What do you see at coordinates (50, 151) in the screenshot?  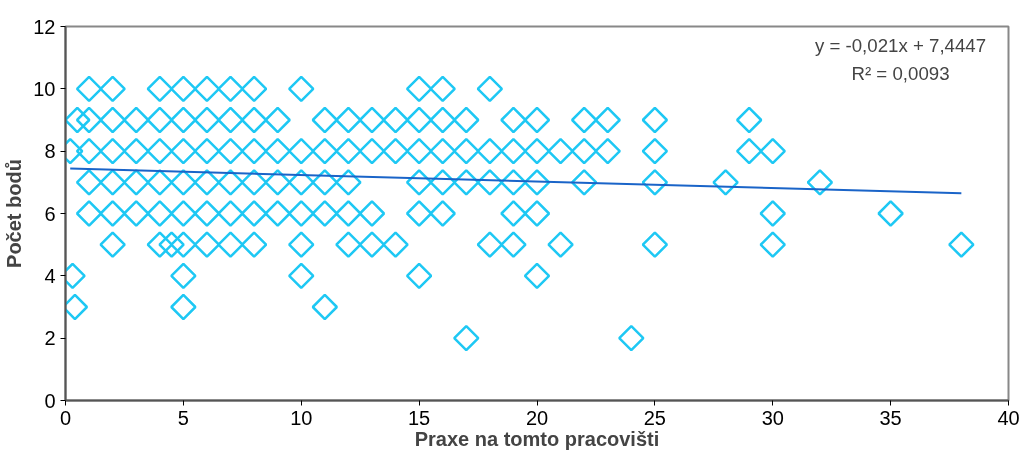 I see `y-tick-label: 8` at bounding box center [50, 151].